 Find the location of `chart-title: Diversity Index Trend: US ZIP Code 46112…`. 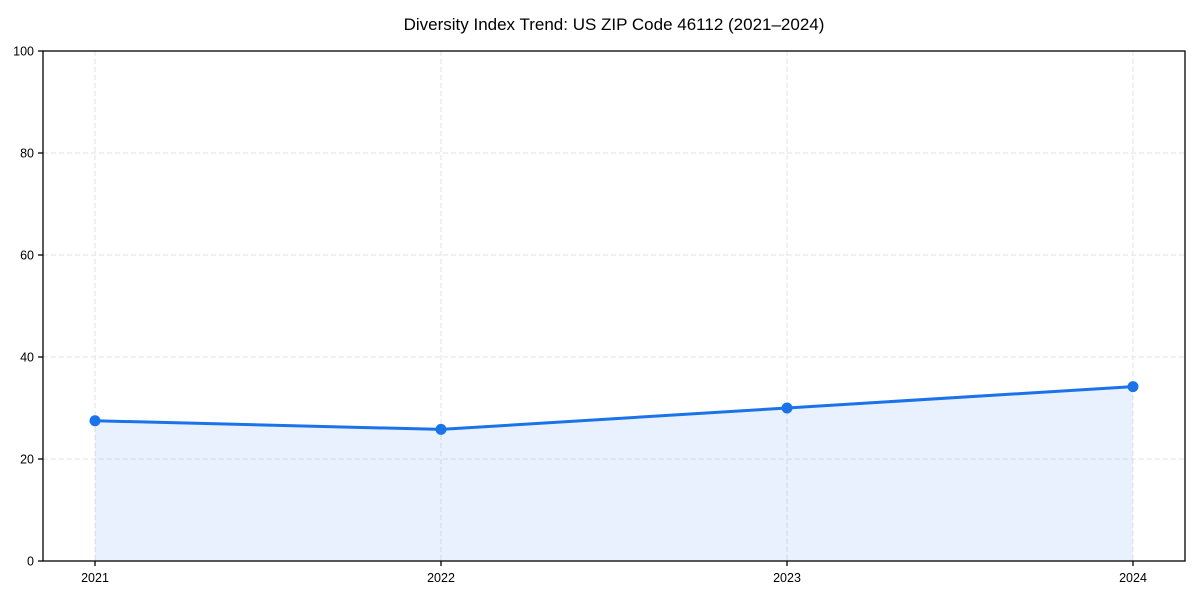

chart-title: Diversity Index Trend: US ZIP Code 46112… is located at coordinates (614, 24).